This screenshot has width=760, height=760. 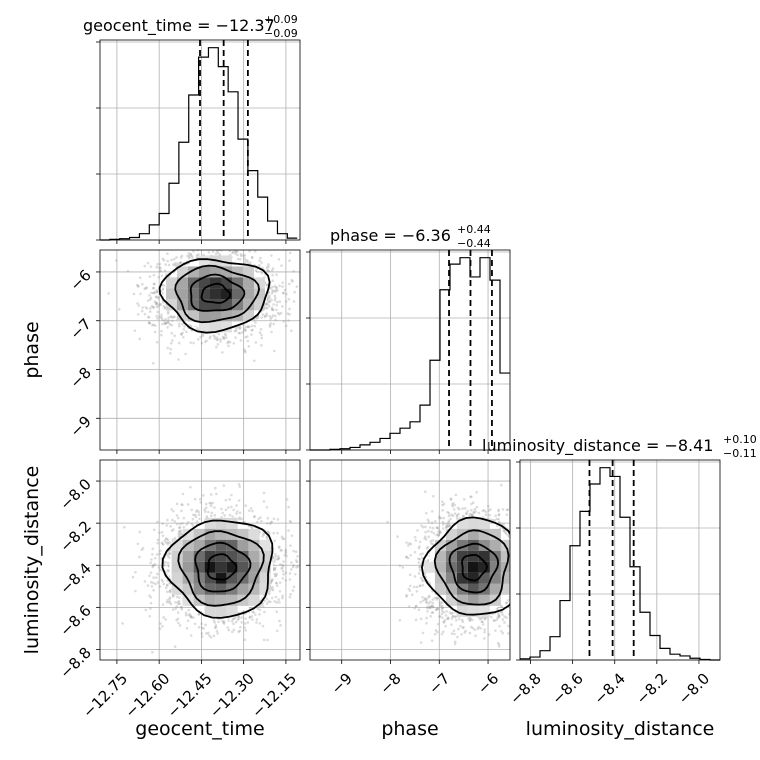 I want to click on title-luminosity-distance: luminosity_distance = −8.41, so click(x=597, y=446).